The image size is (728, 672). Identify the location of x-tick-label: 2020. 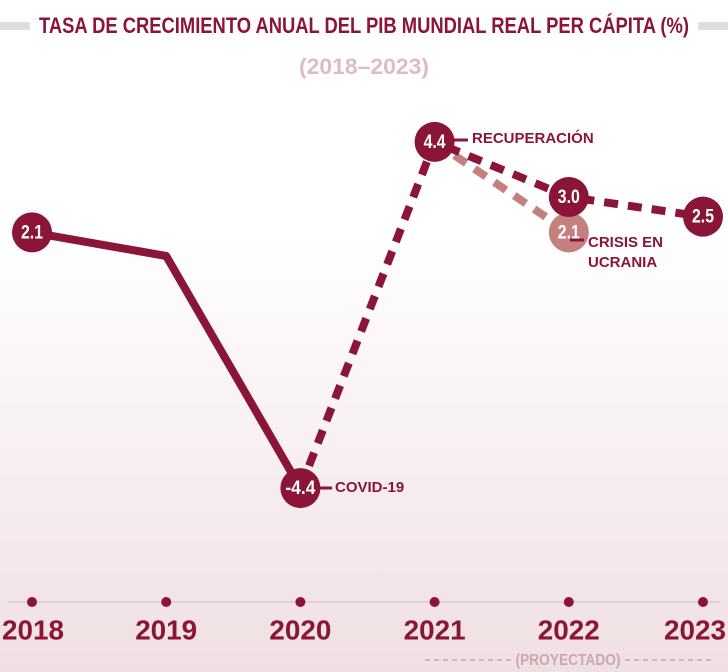
(300, 629).